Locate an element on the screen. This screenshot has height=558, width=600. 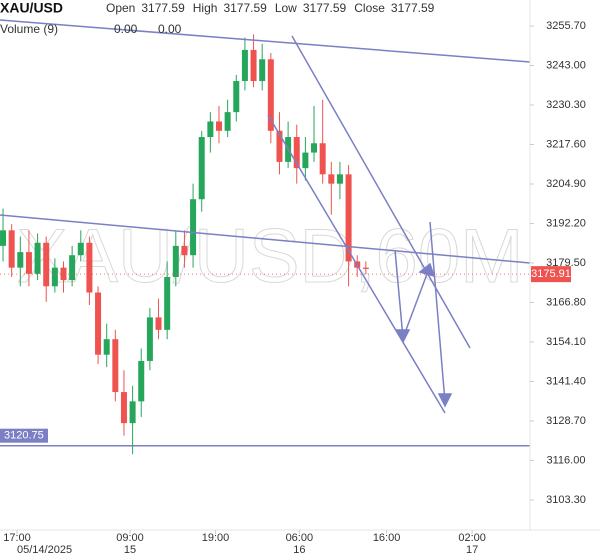
date-tick-label: 17 is located at coordinates (472, 550).